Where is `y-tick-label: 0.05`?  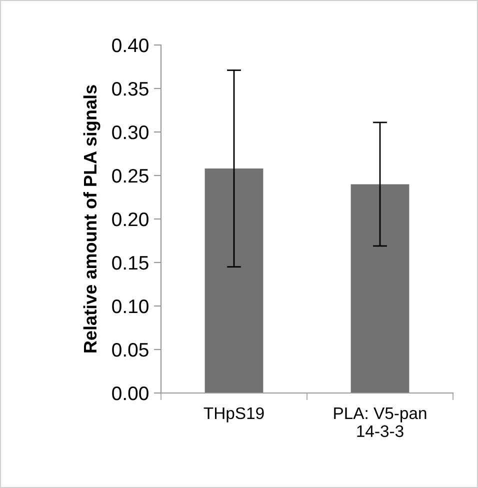 y-tick-label: 0.05 is located at coordinates (130, 349).